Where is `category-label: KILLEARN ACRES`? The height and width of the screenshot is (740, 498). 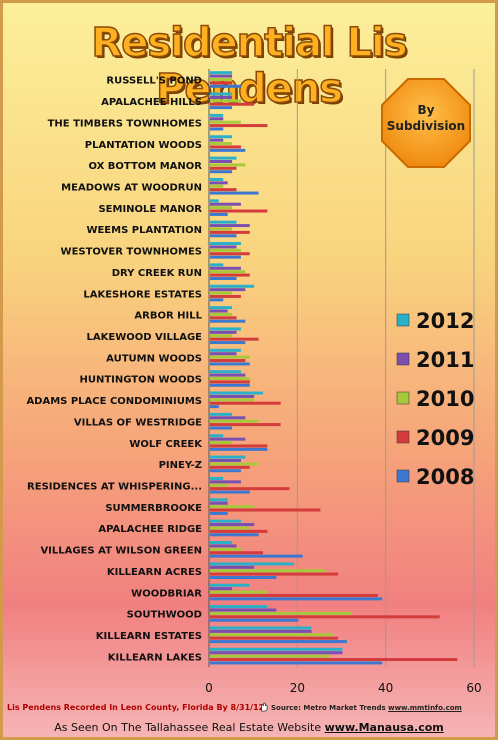 category-label: KILLEARN ACRES is located at coordinates (154, 572).